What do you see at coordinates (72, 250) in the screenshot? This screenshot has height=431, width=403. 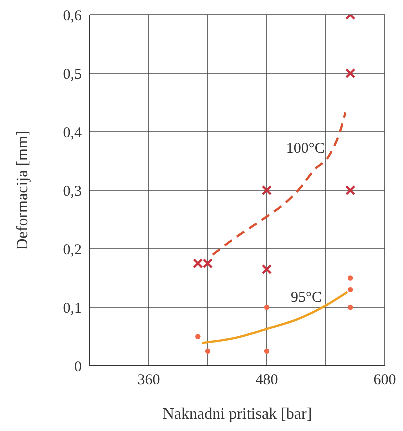 I see `y-tick-label: 0,2` at bounding box center [72, 250].